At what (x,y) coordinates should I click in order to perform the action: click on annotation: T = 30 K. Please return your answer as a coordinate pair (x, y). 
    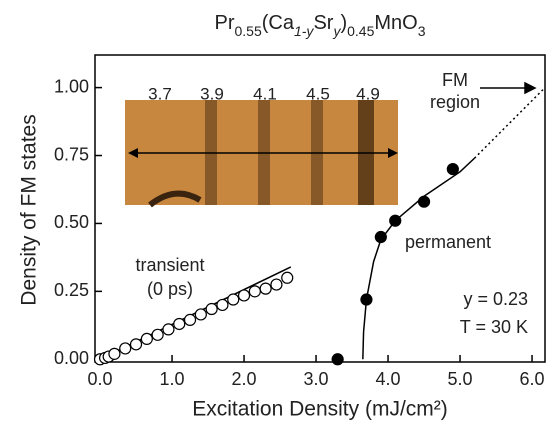
    Looking at the image, I should click on (494, 327).